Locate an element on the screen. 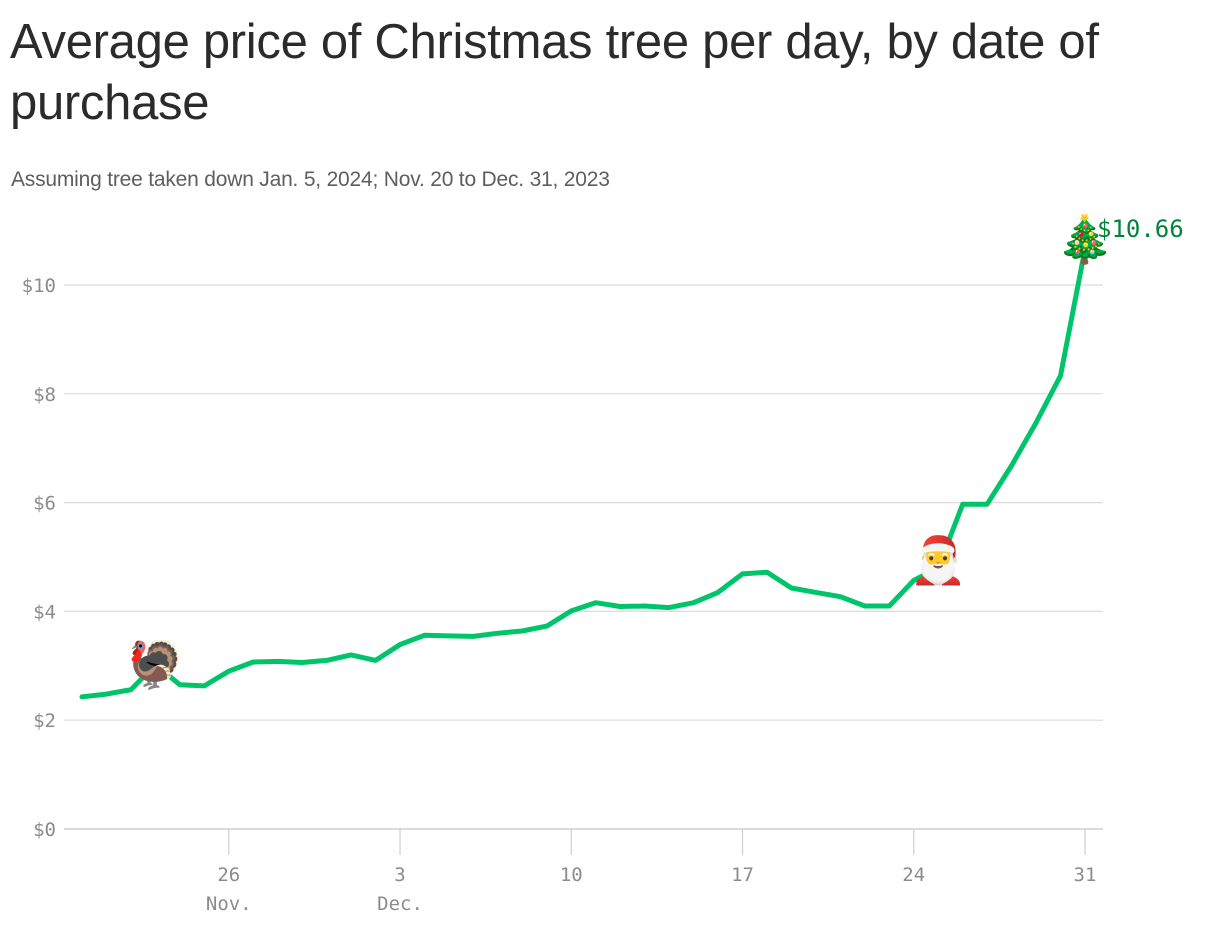  y-tick-label: $8 is located at coordinates (44, 395).